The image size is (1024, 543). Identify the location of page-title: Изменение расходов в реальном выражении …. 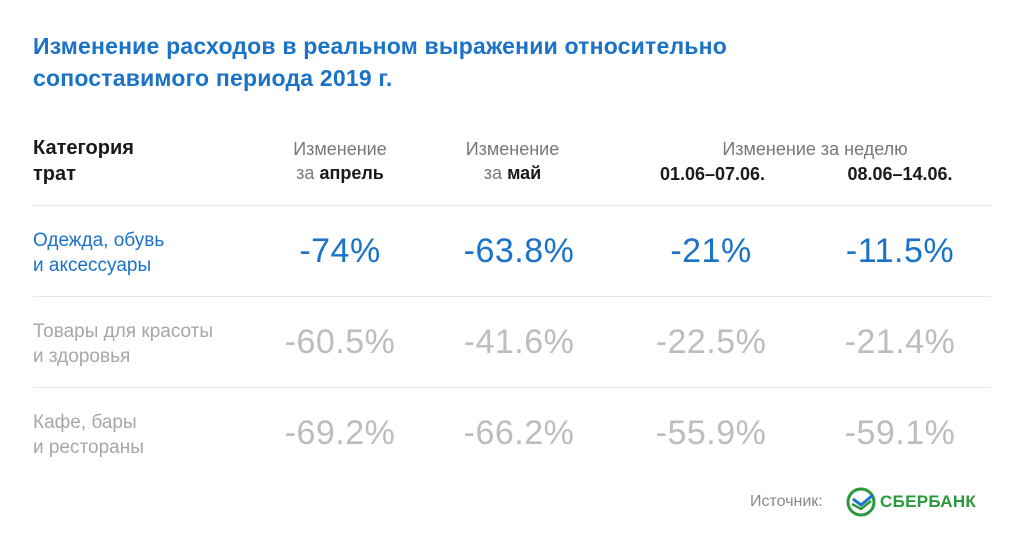
(483, 62).